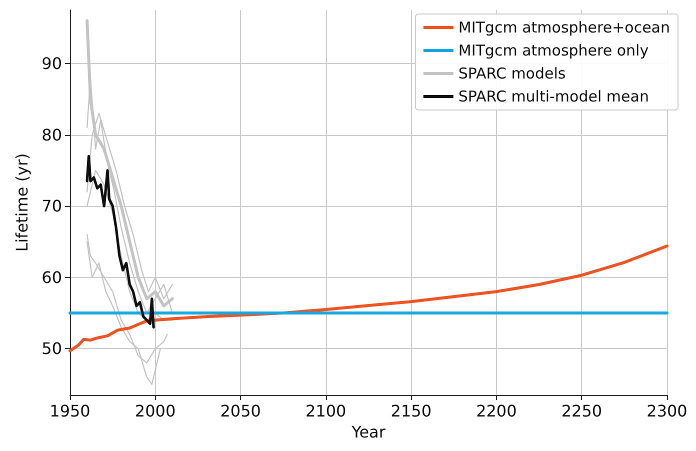 This screenshot has height=451, width=696. I want to click on x-tick-label: 2250, so click(581, 411).